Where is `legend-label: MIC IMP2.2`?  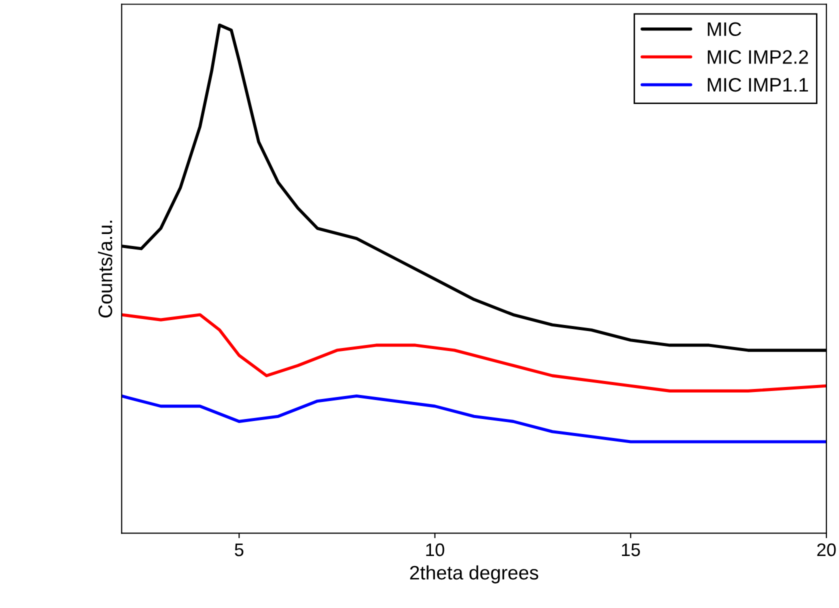 legend-label: MIC IMP2.2 is located at coordinates (758, 57).